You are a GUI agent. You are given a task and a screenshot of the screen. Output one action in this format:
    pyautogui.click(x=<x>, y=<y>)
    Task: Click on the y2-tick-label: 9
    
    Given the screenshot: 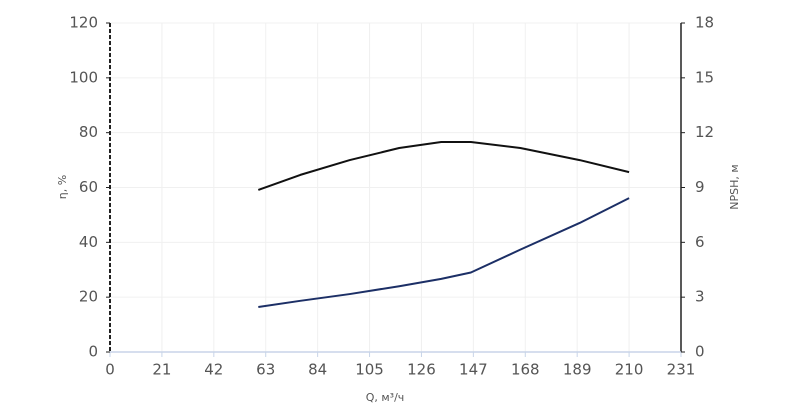 What is the action you would take?
    pyautogui.click(x=700, y=187)
    